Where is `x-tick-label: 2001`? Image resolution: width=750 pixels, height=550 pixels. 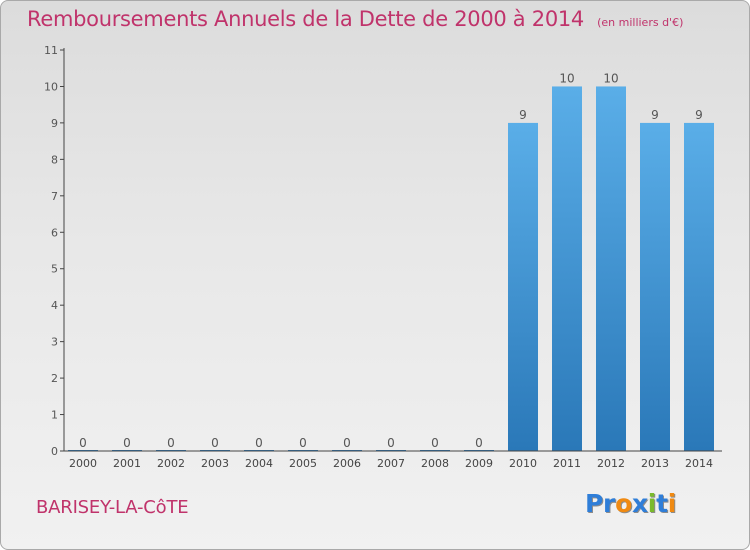
x-tick-label: 2001 is located at coordinates (127, 463).